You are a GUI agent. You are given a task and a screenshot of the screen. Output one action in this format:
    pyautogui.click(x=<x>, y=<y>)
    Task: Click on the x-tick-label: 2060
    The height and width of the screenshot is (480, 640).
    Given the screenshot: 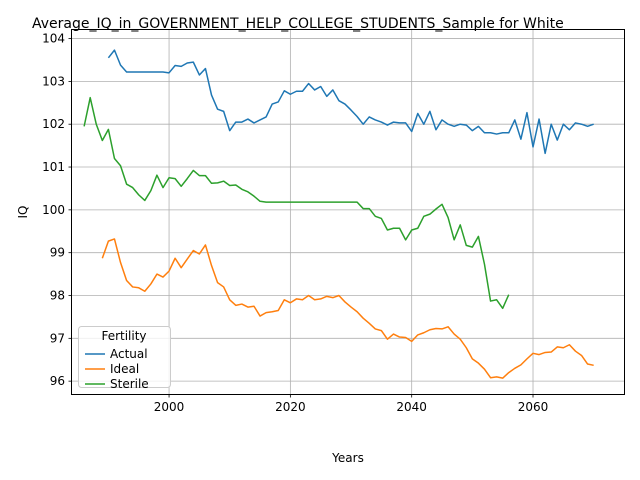 What is the action you would take?
    pyautogui.click(x=533, y=407)
    